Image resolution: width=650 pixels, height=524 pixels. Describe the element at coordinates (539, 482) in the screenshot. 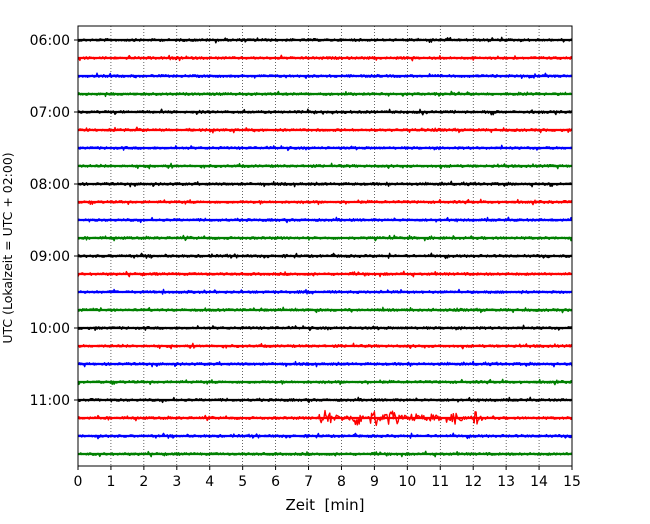

I see `x-tick-label-14: 14` at that location.